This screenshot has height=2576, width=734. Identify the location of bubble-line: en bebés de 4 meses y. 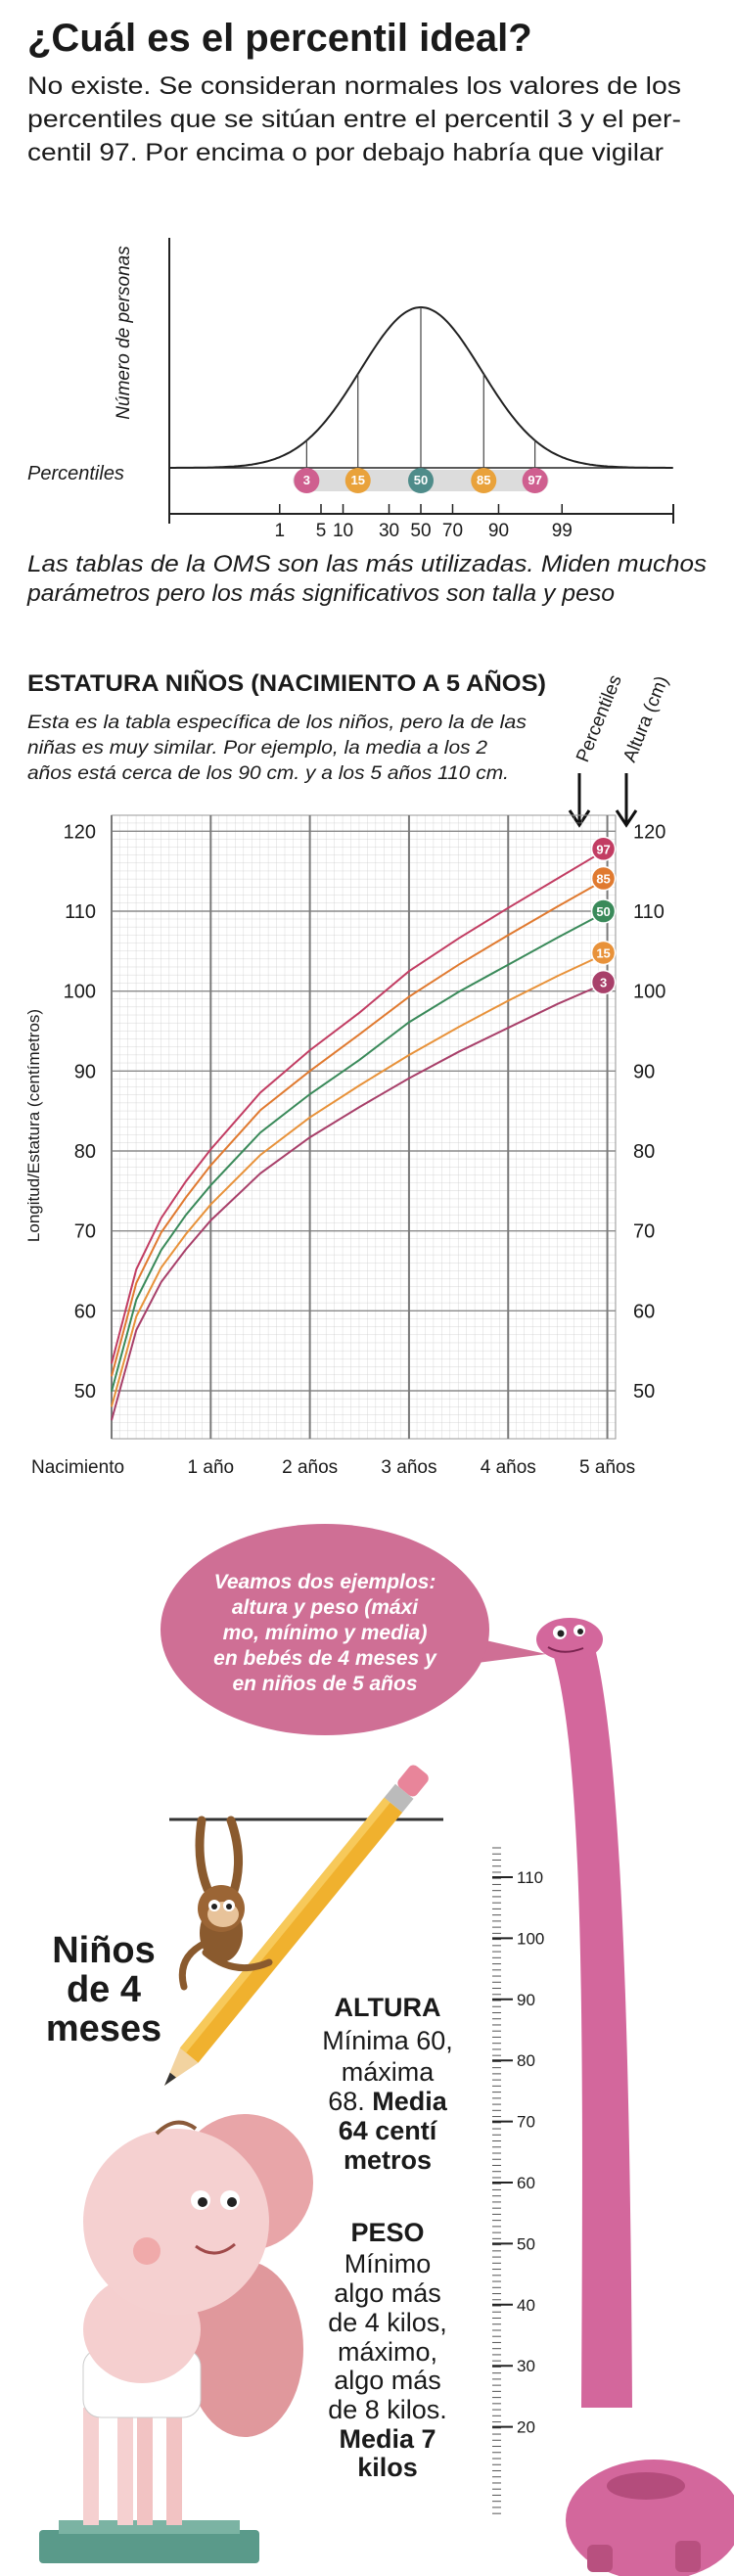
(325, 1659).